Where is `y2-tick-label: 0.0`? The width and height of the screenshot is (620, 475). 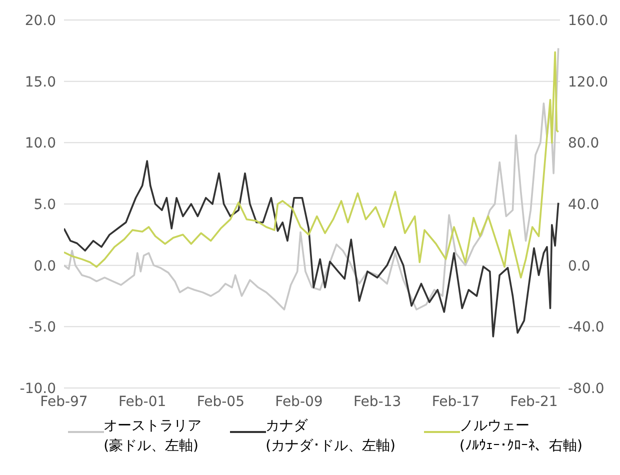 y2-tick-label: 0.0 is located at coordinates (579, 266).